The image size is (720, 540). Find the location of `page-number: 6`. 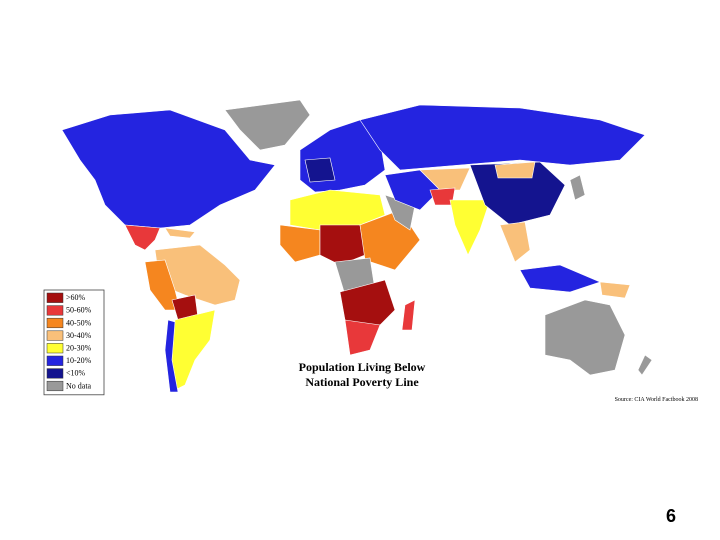

page-number: 6 is located at coordinates (671, 516).